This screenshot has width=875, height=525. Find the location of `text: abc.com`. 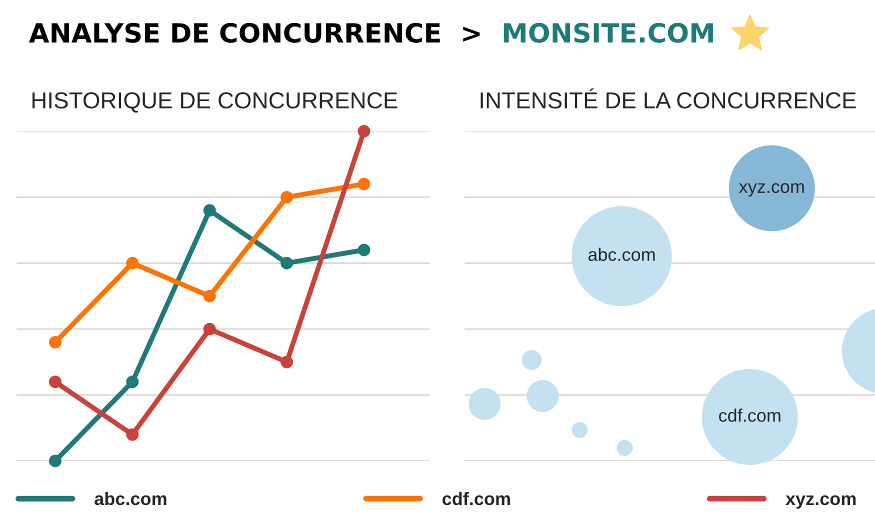

text: abc.com is located at coordinates (621, 254).